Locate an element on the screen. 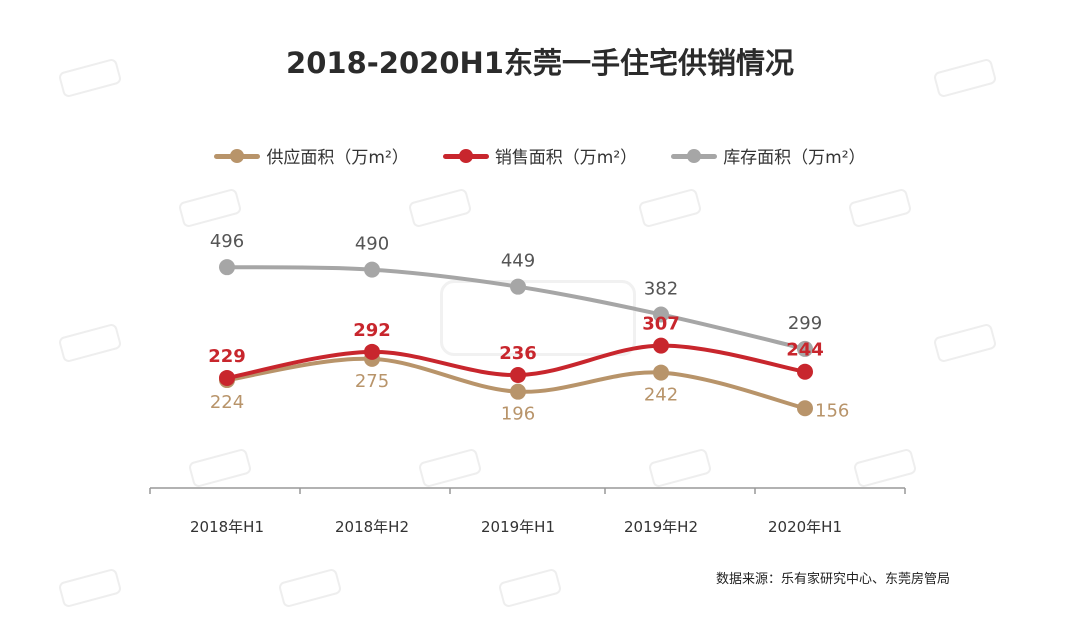  data-label: 244 is located at coordinates (805, 350).